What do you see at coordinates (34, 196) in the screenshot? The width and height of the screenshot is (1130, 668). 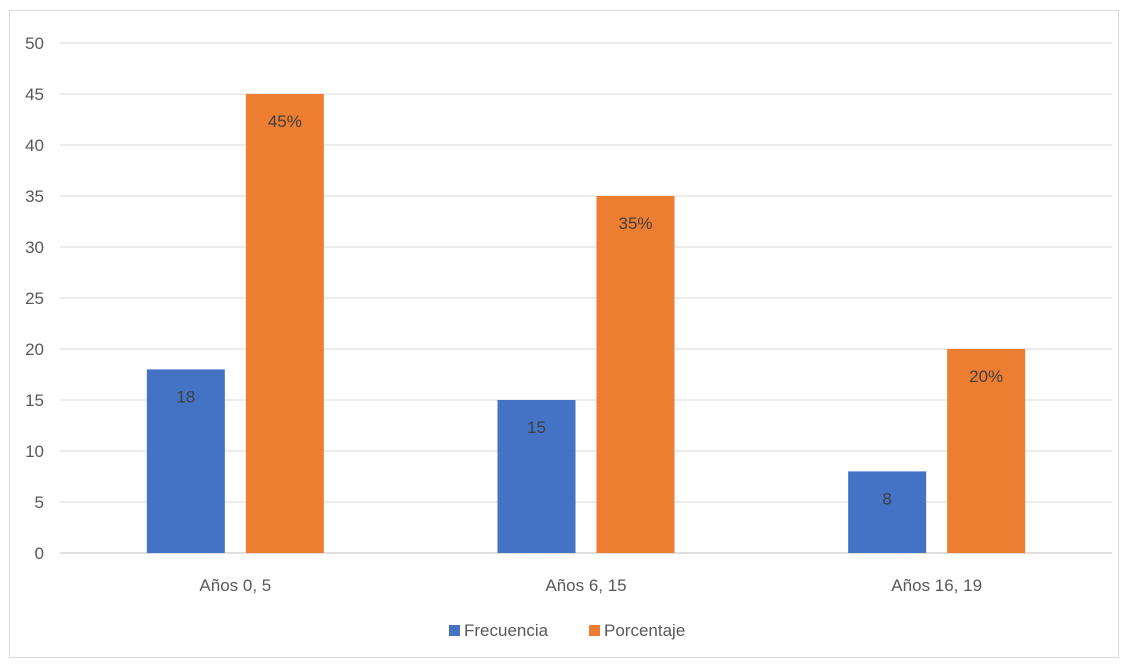 I see `y-tick-label: 35` at bounding box center [34, 196].